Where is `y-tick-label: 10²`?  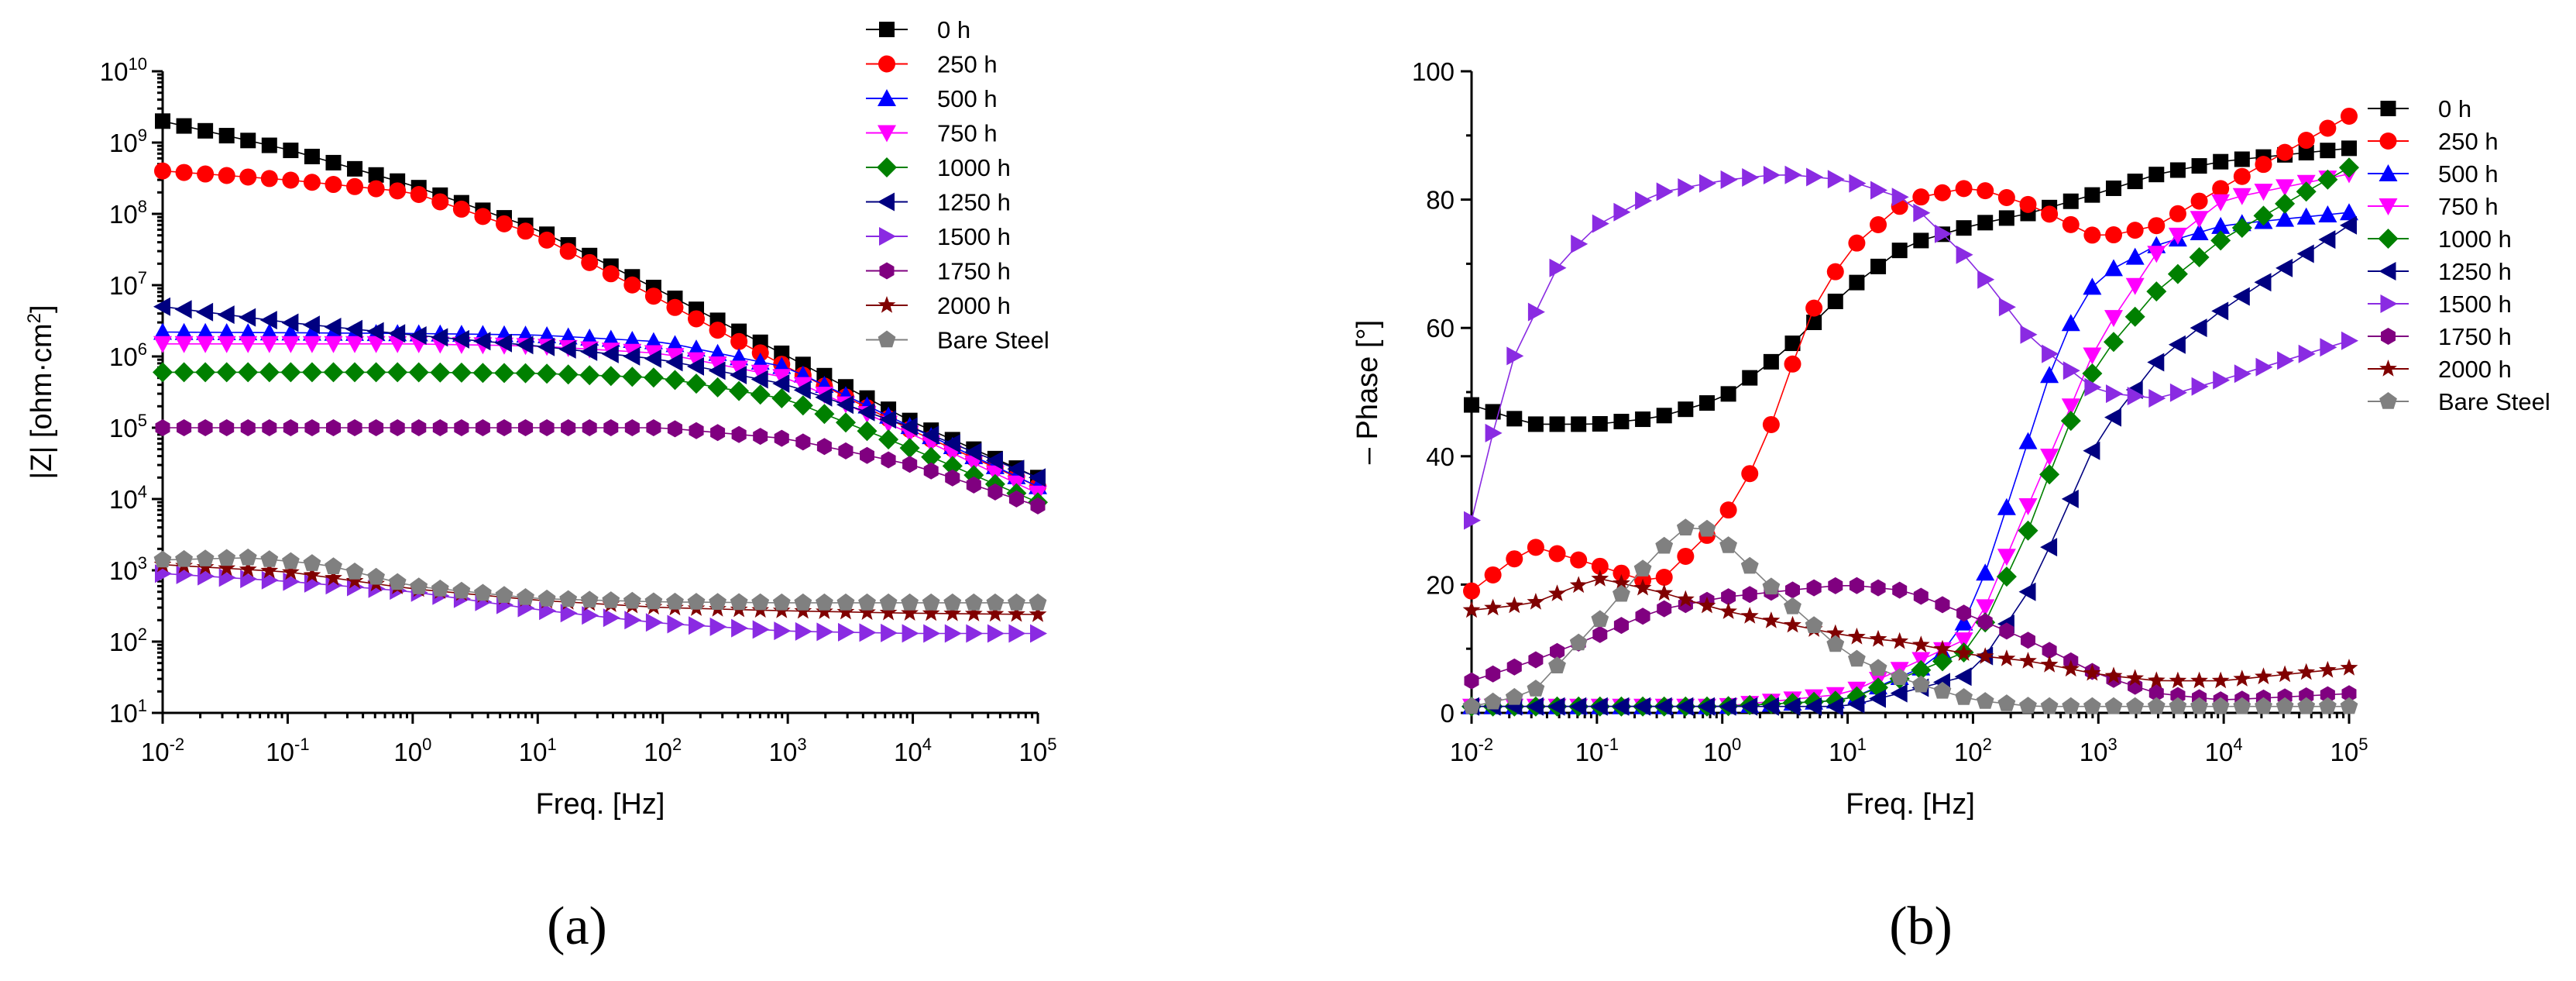
y-tick-label: 10² is located at coordinates (128, 640).